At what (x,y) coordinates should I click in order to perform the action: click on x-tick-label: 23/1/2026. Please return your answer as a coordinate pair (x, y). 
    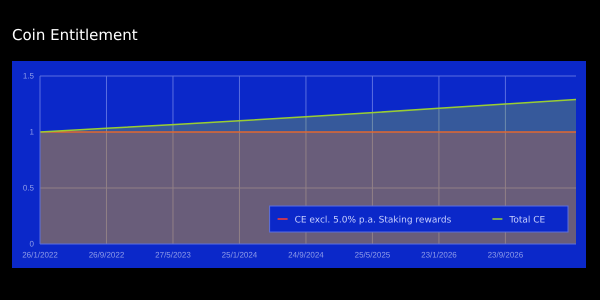
    Looking at the image, I should click on (439, 255).